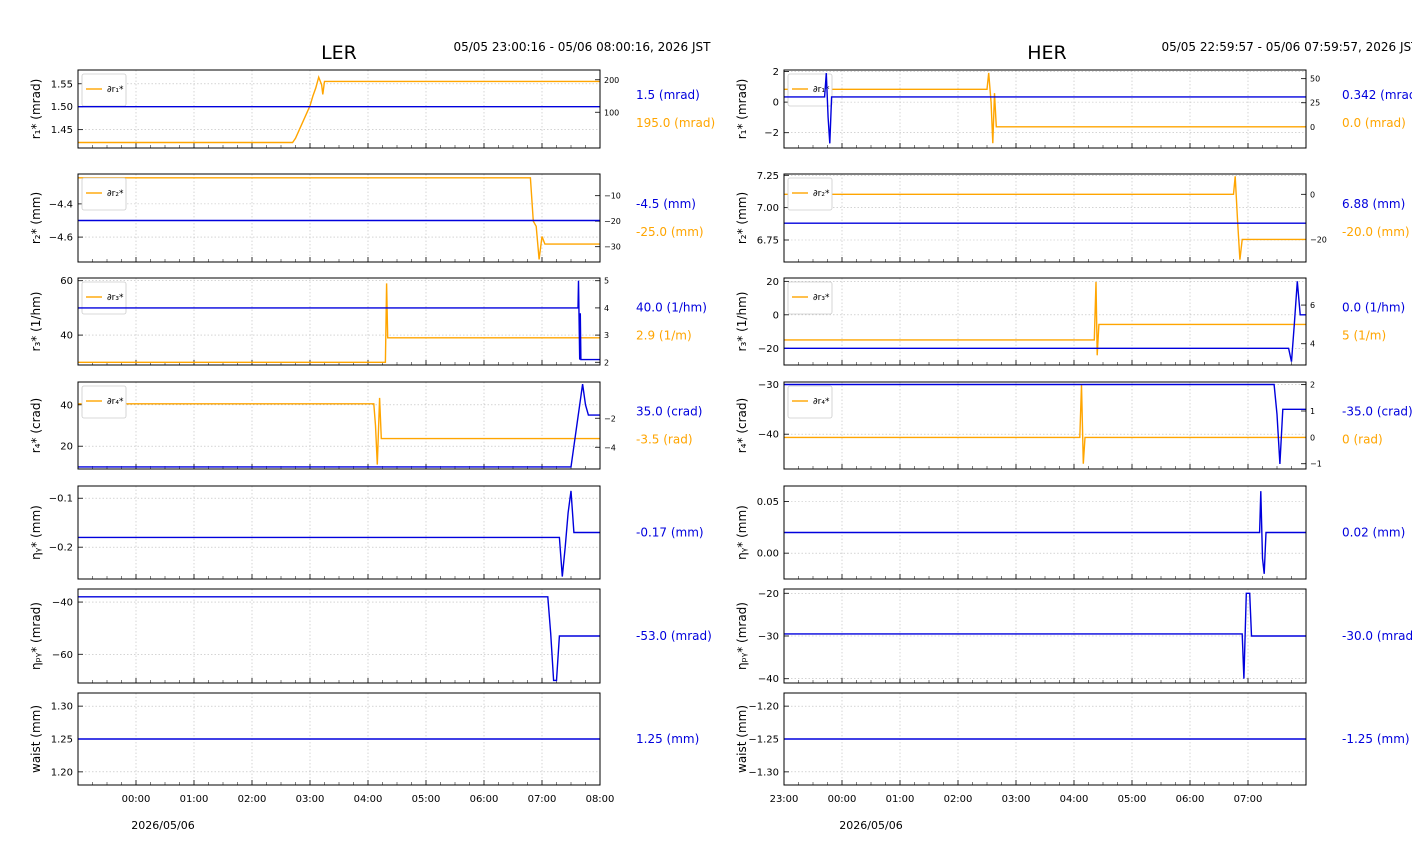  What do you see at coordinates (768, 502) in the screenshot?
I see `y-tick-label: 0.05` at bounding box center [768, 502].